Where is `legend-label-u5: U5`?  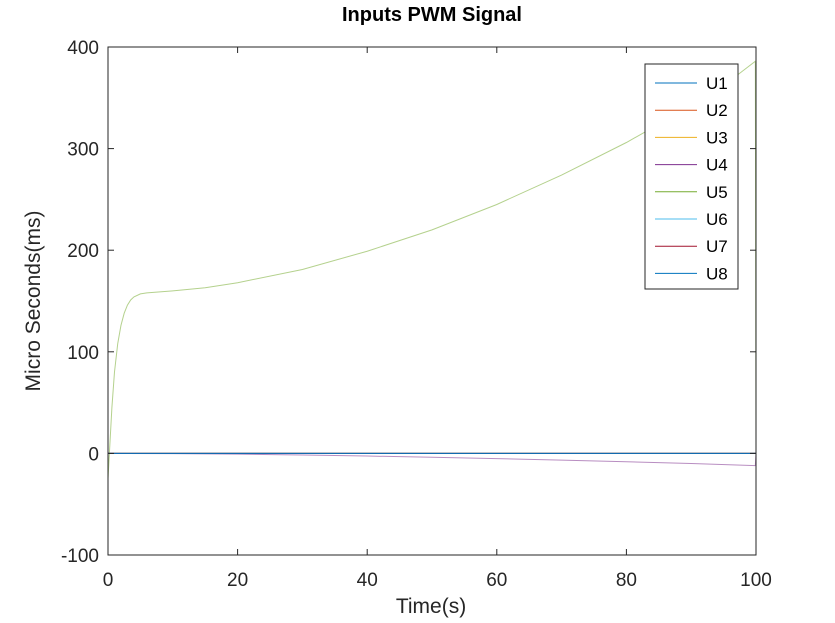
legend-label-u5: U5 is located at coordinates (717, 192).